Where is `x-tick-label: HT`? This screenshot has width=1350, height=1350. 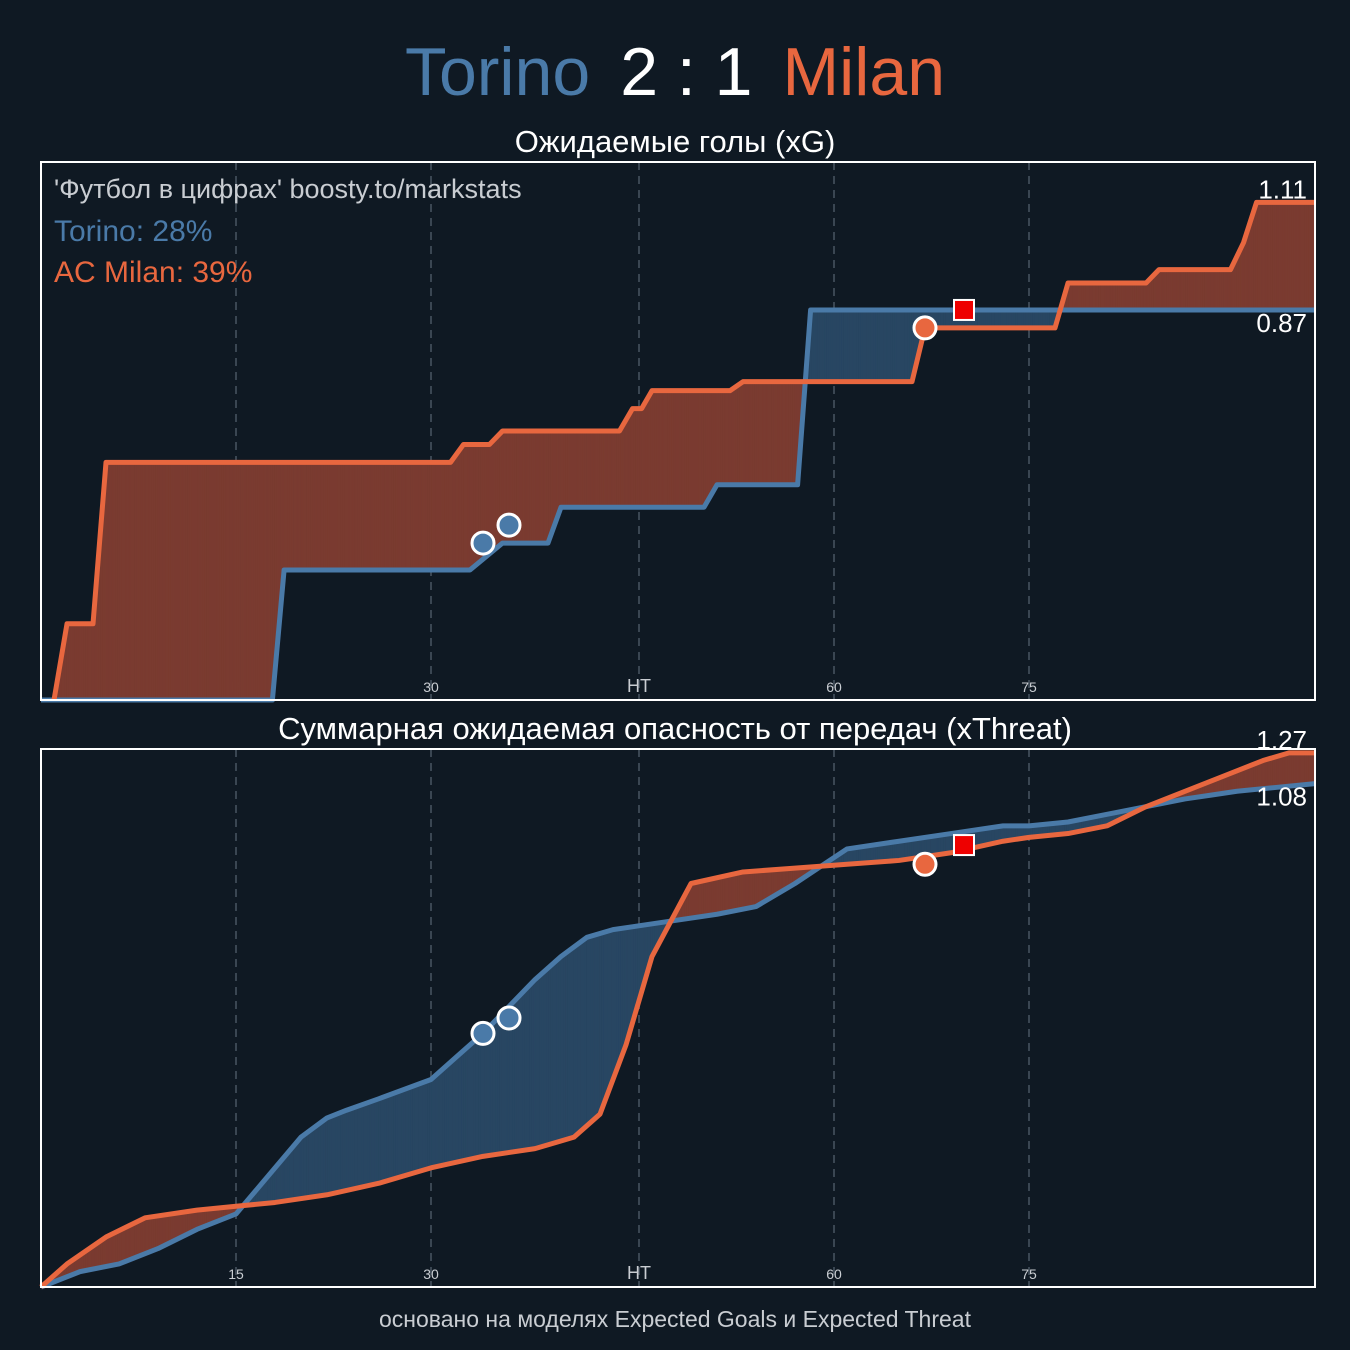
x-tick-label: HT is located at coordinates (639, 1273).